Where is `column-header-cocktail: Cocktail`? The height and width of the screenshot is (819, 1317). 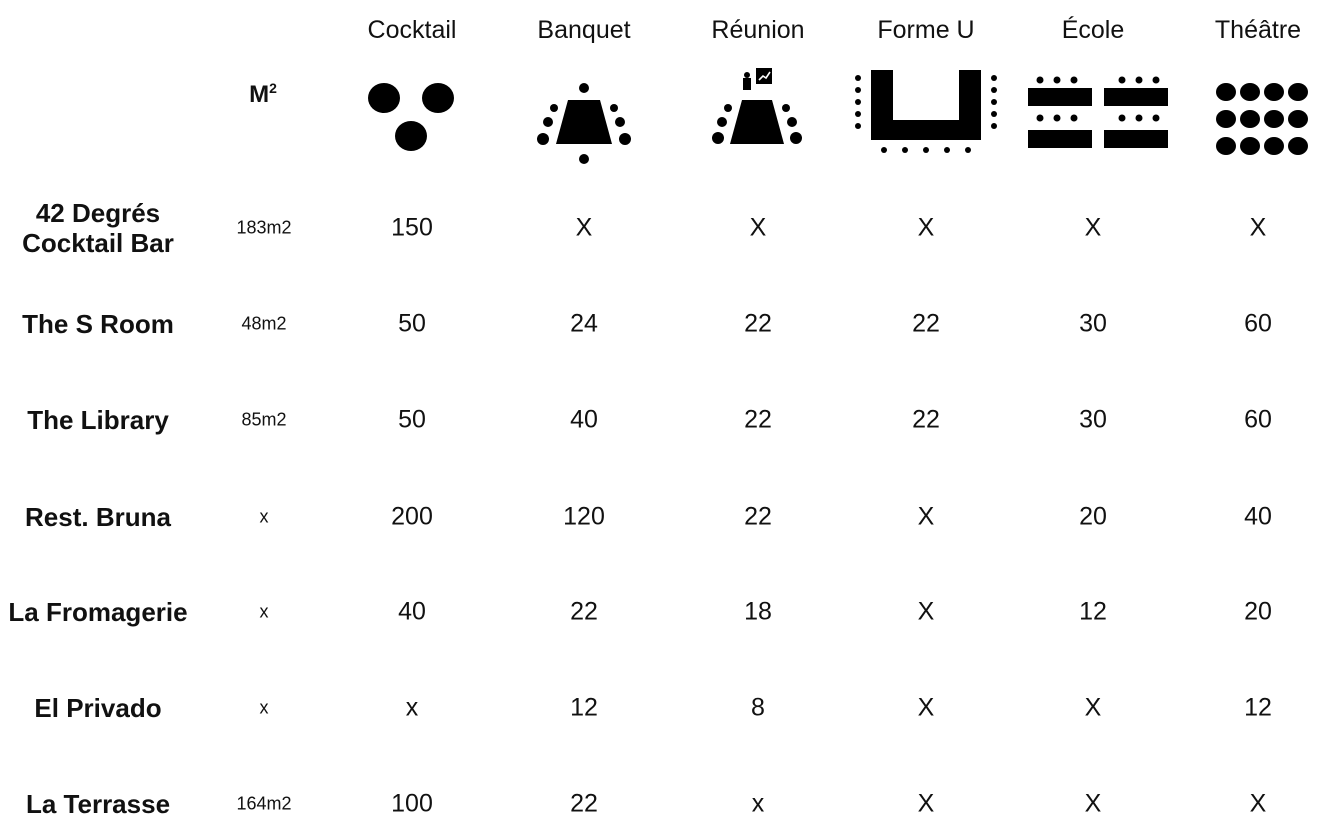 column-header-cocktail: Cocktail is located at coordinates (412, 29).